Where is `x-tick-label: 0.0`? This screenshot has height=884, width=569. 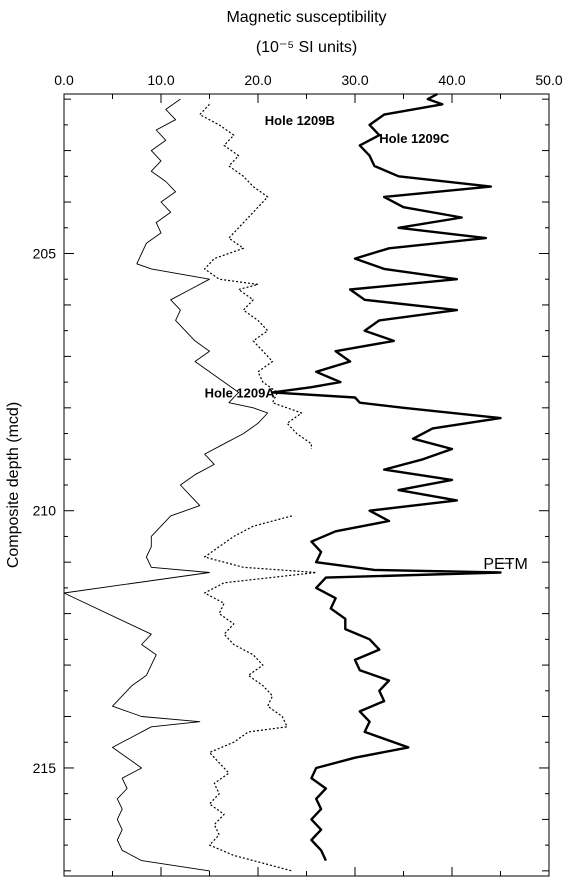 x-tick-label: 0.0 is located at coordinates (64, 80).